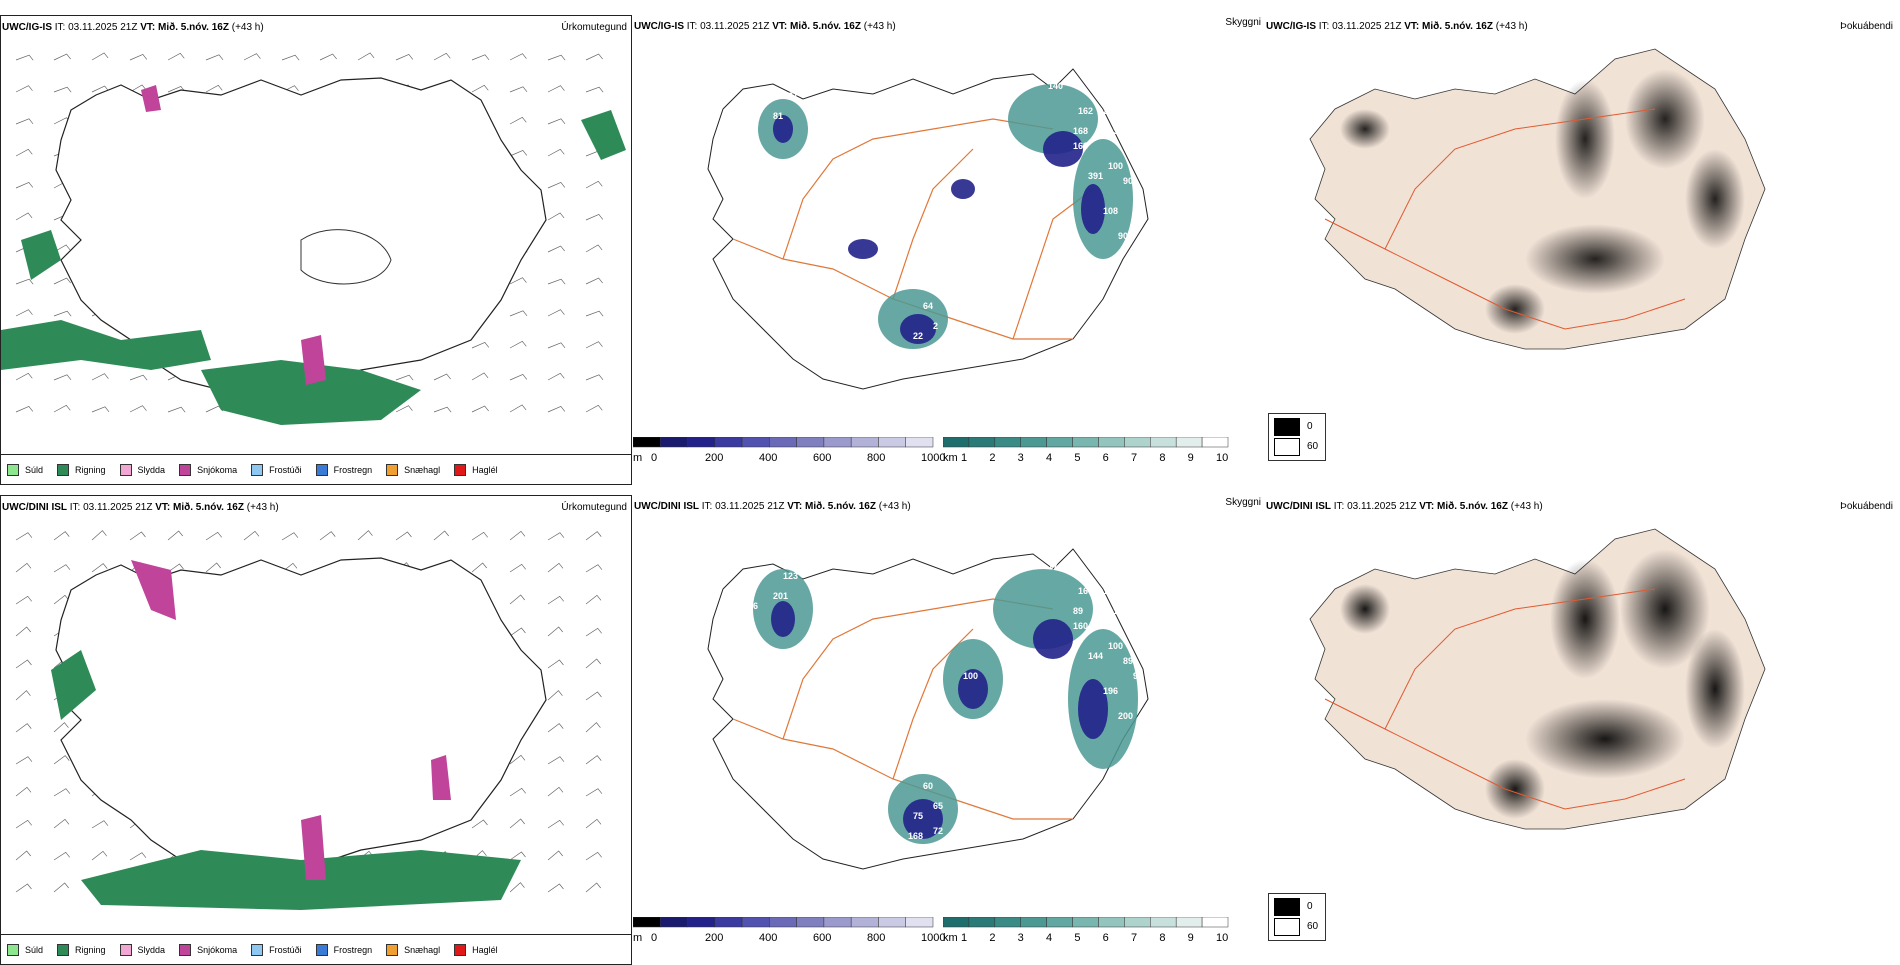  I want to click on cloud-base-label: 90, so click(1128, 181).